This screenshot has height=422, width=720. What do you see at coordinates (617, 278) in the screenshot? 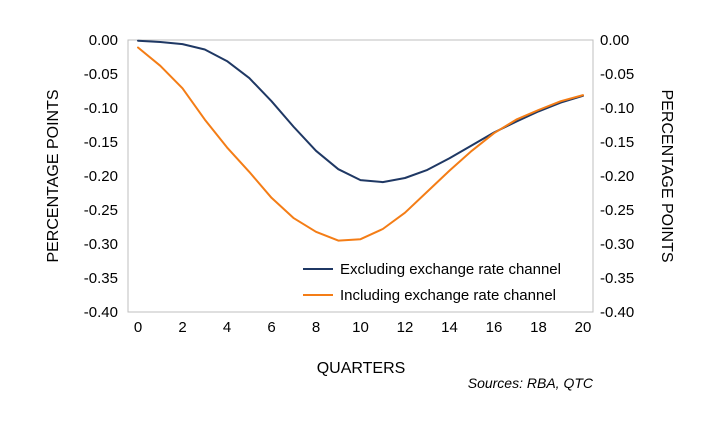
I see `y-tick-right-label: -0.35` at bounding box center [617, 278].